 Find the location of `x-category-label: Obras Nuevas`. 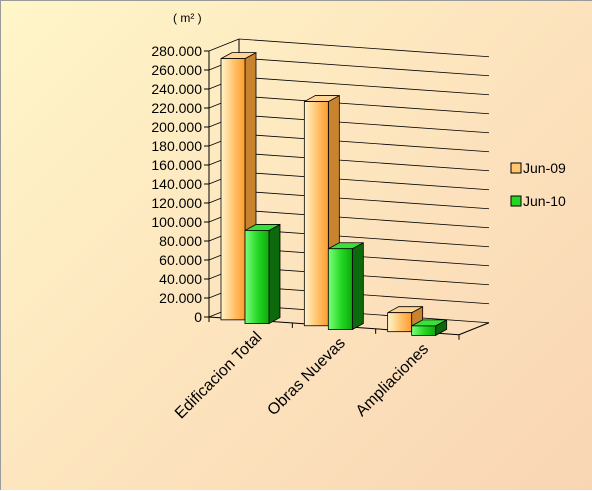

x-category-label: Obras Nuevas is located at coordinates (306, 377).